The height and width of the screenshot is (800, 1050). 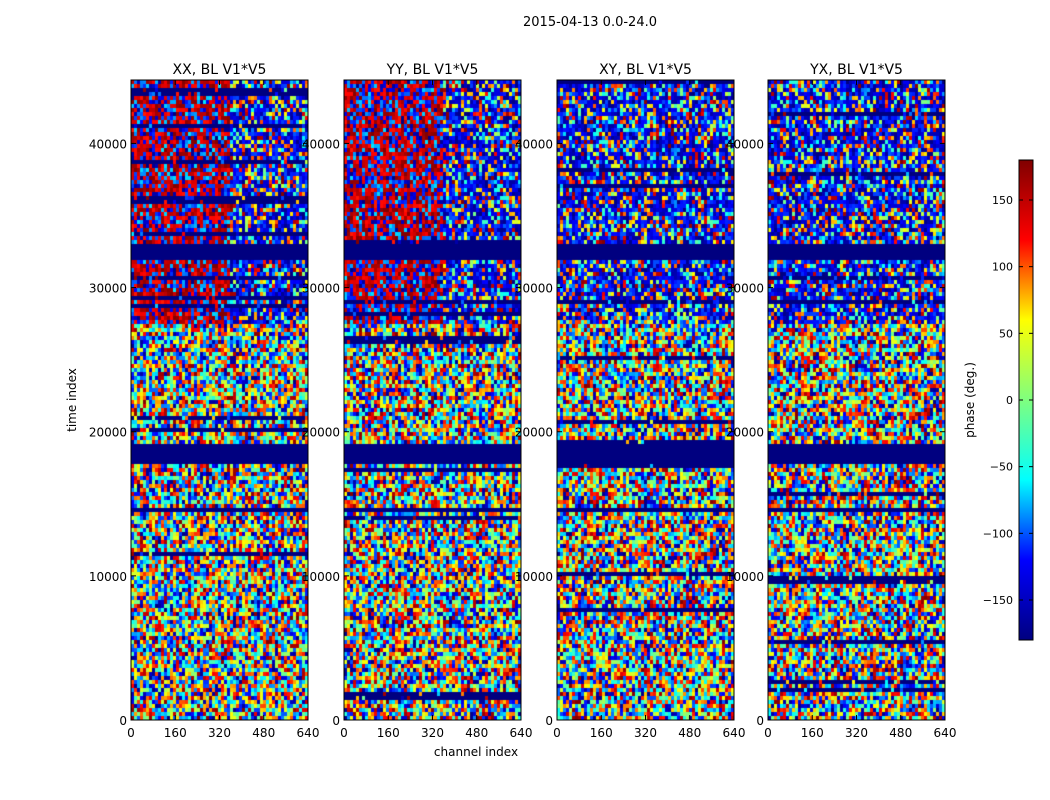 What do you see at coordinates (219, 400) in the screenshot?
I see `heatmap-xx` at bounding box center [219, 400].